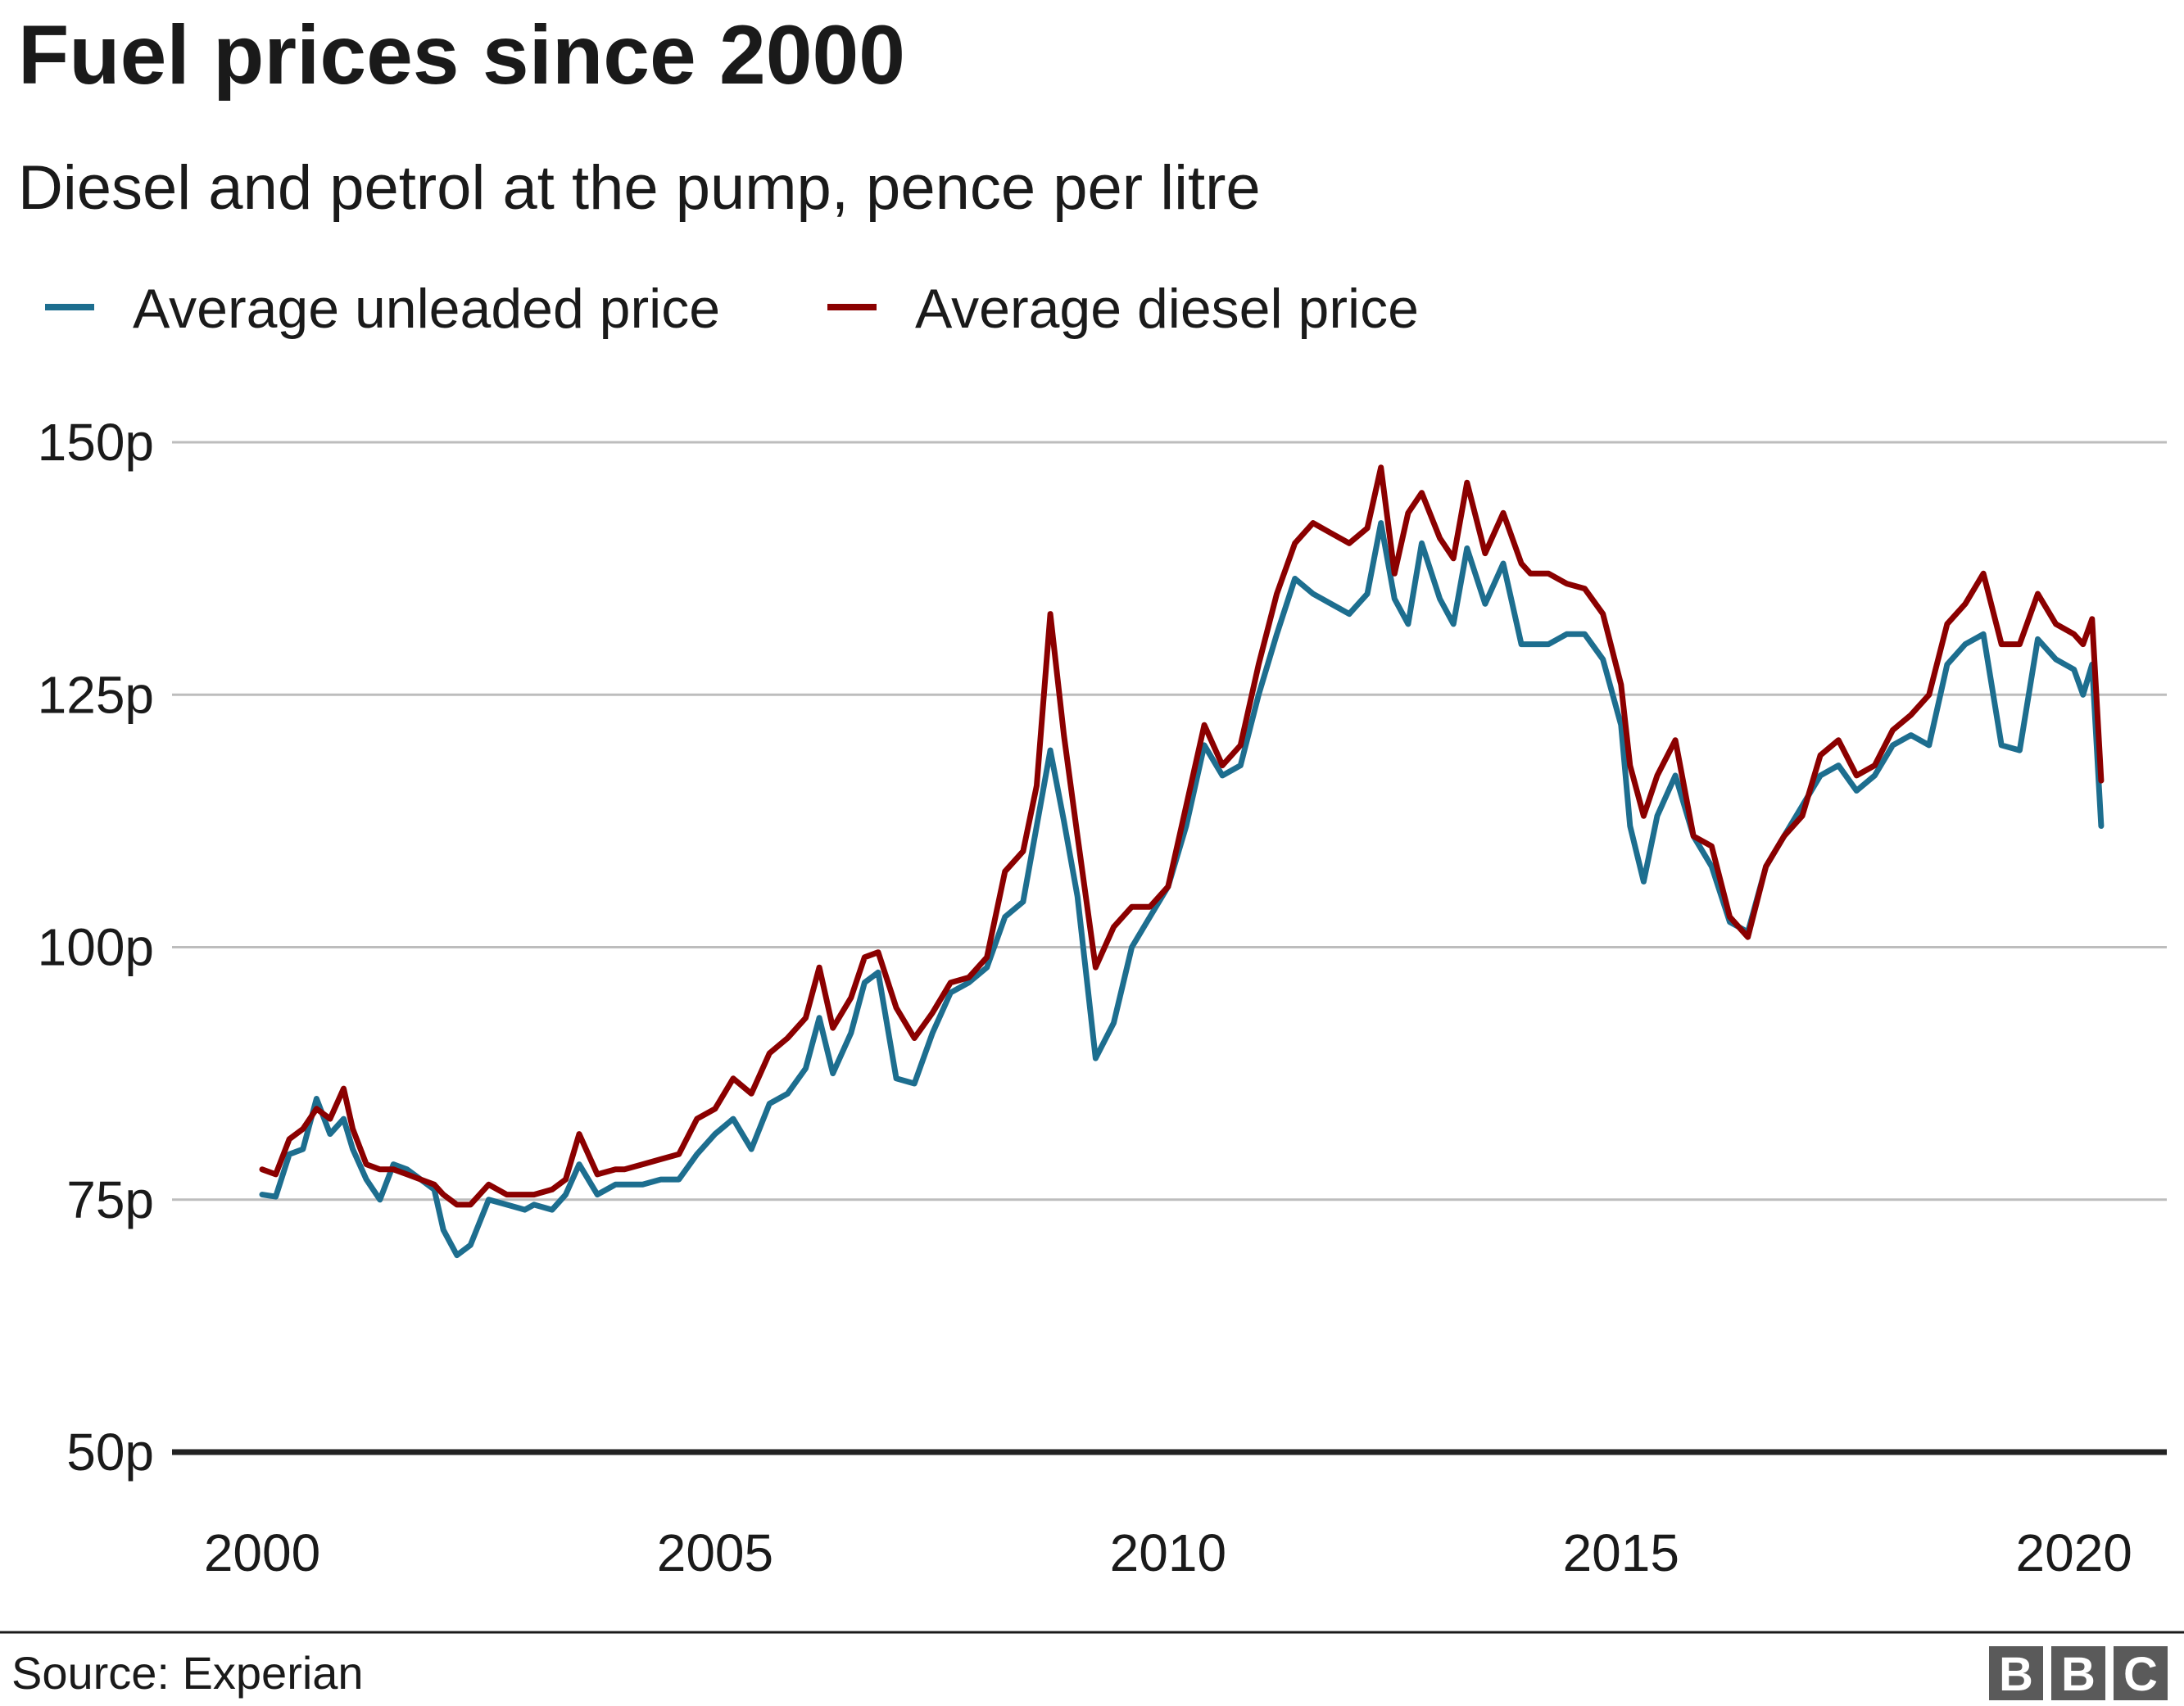 The width and height of the screenshot is (2184, 1706). Describe the element at coordinates (2074, 1552) in the screenshot. I see `x-tick-label: 2020` at that location.